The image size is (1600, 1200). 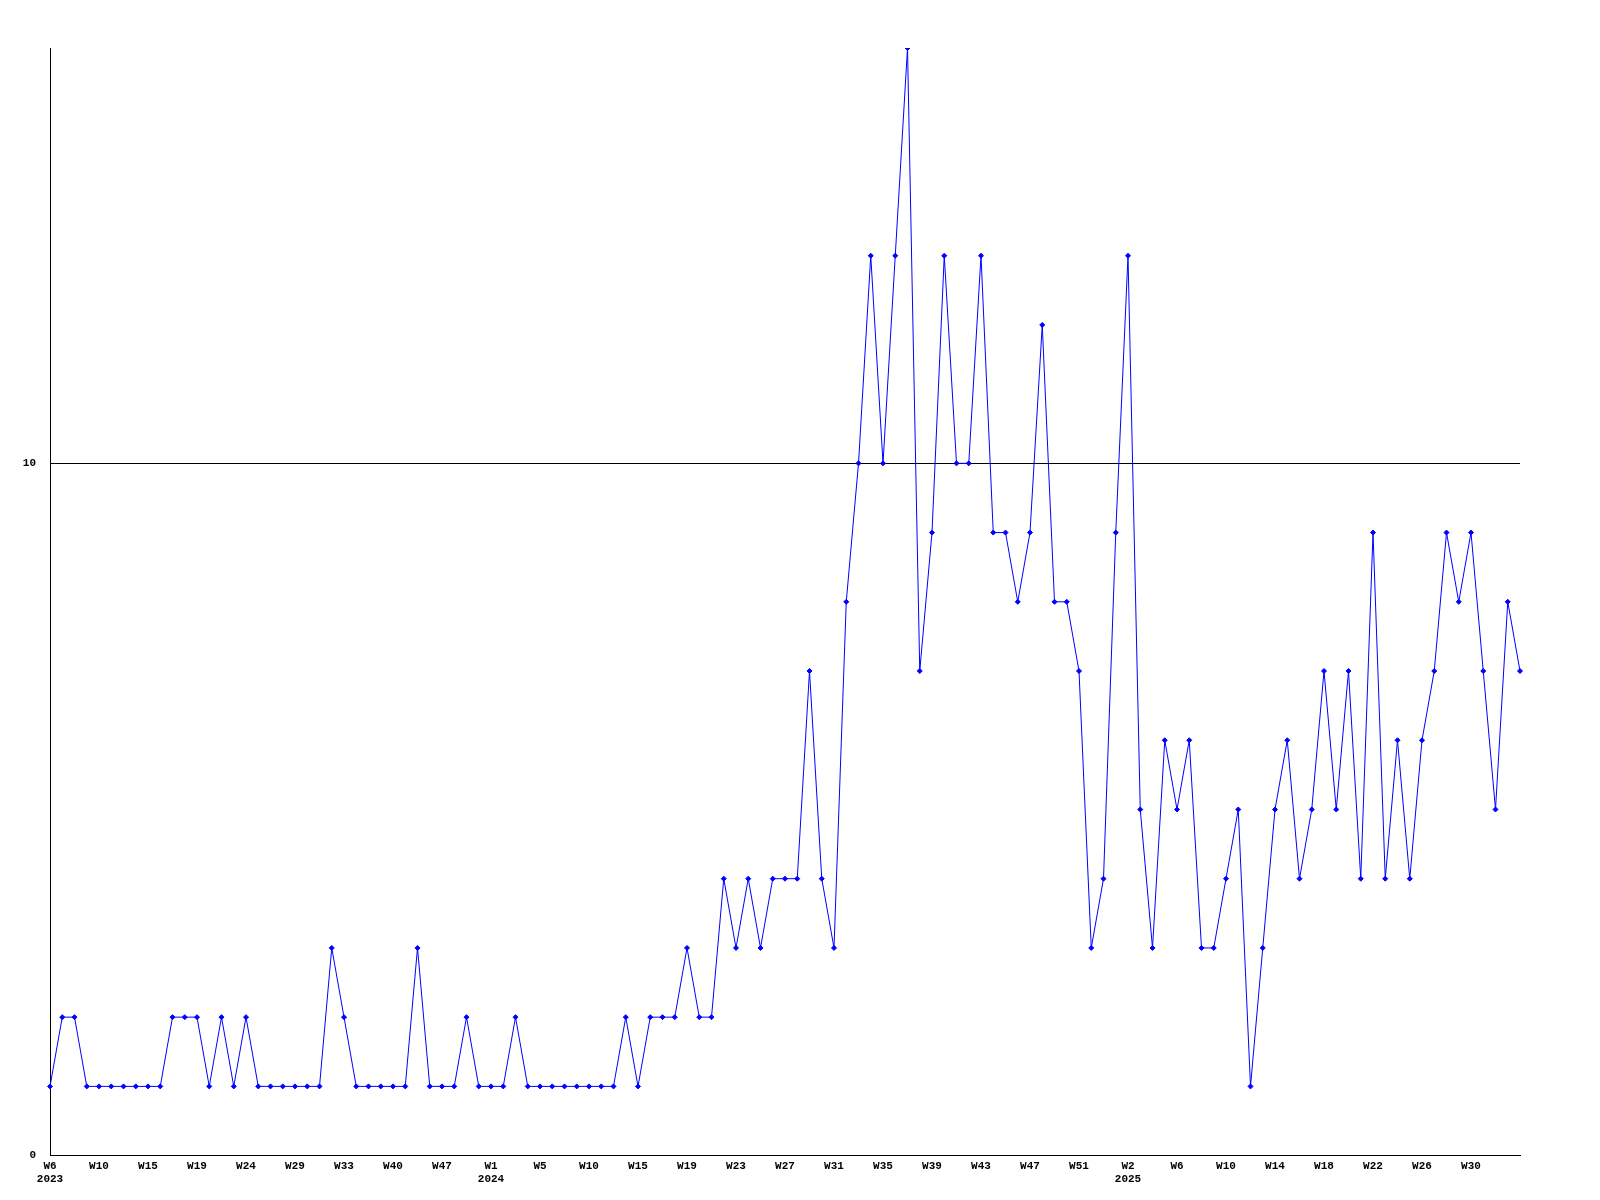 What do you see at coordinates (29, 463) in the screenshot?
I see `y-tick-label: 10` at bounding box center [29, 463].